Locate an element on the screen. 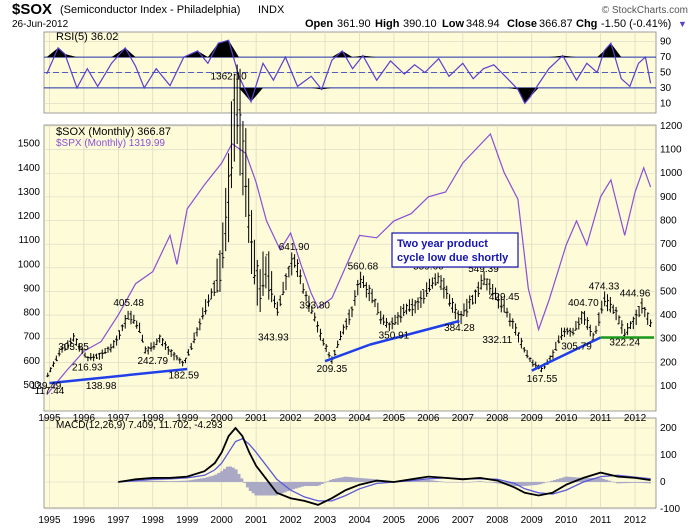 This screenshot has width=700, height=530. close-value: 366.87 is located at coordinates (556, 24).